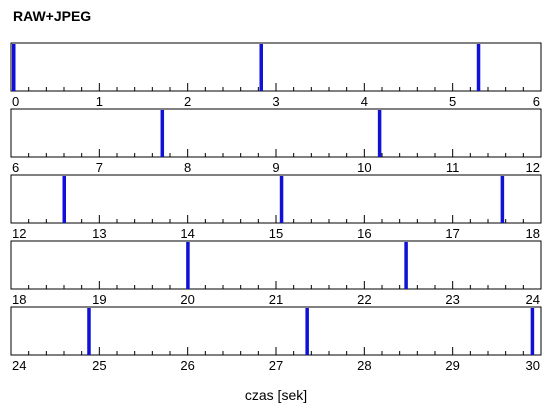 This screenshot has height=413, width=550. I want to click on tick-label: 20, so click(187, 299).